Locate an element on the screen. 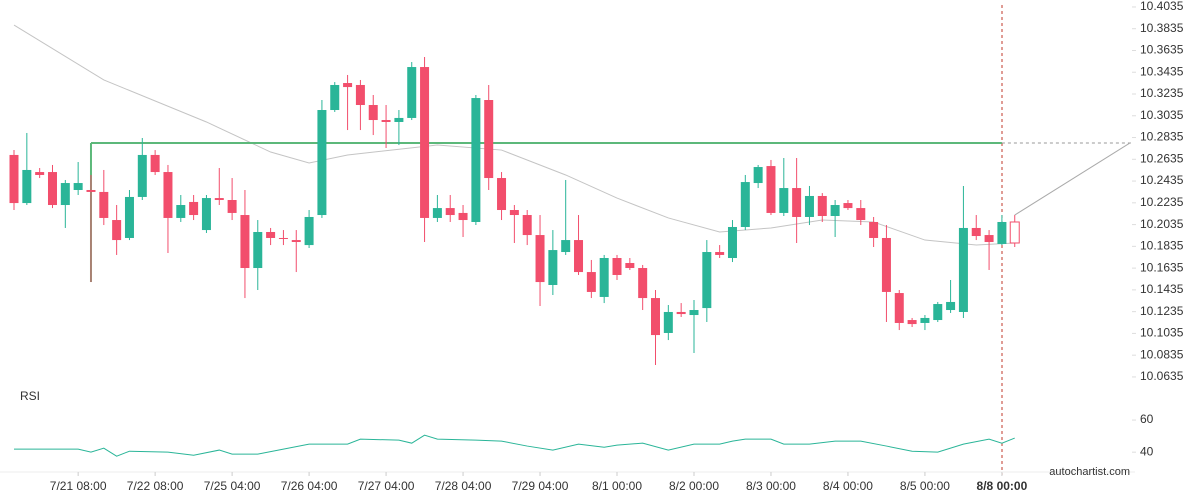  x-tick-label: 7/25 04:00 is located at coordinates (232, 486).